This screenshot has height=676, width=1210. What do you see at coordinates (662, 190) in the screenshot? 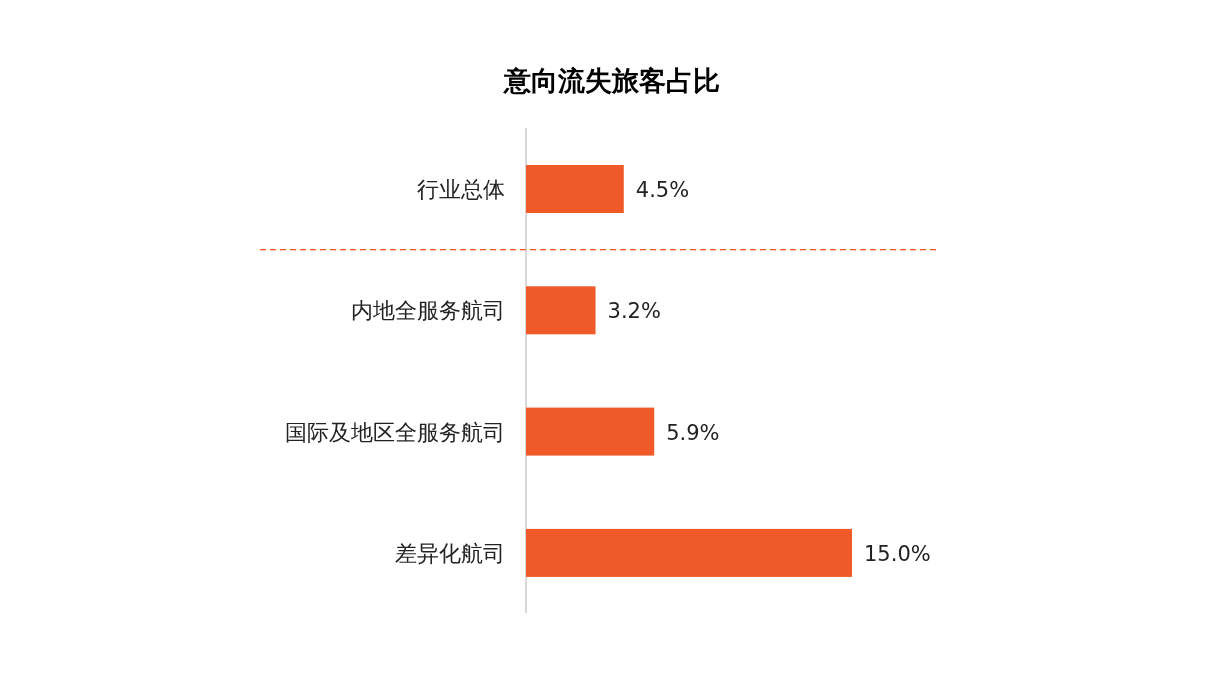
I see `data-label: 4.5%` at bounding box center [662, 190].